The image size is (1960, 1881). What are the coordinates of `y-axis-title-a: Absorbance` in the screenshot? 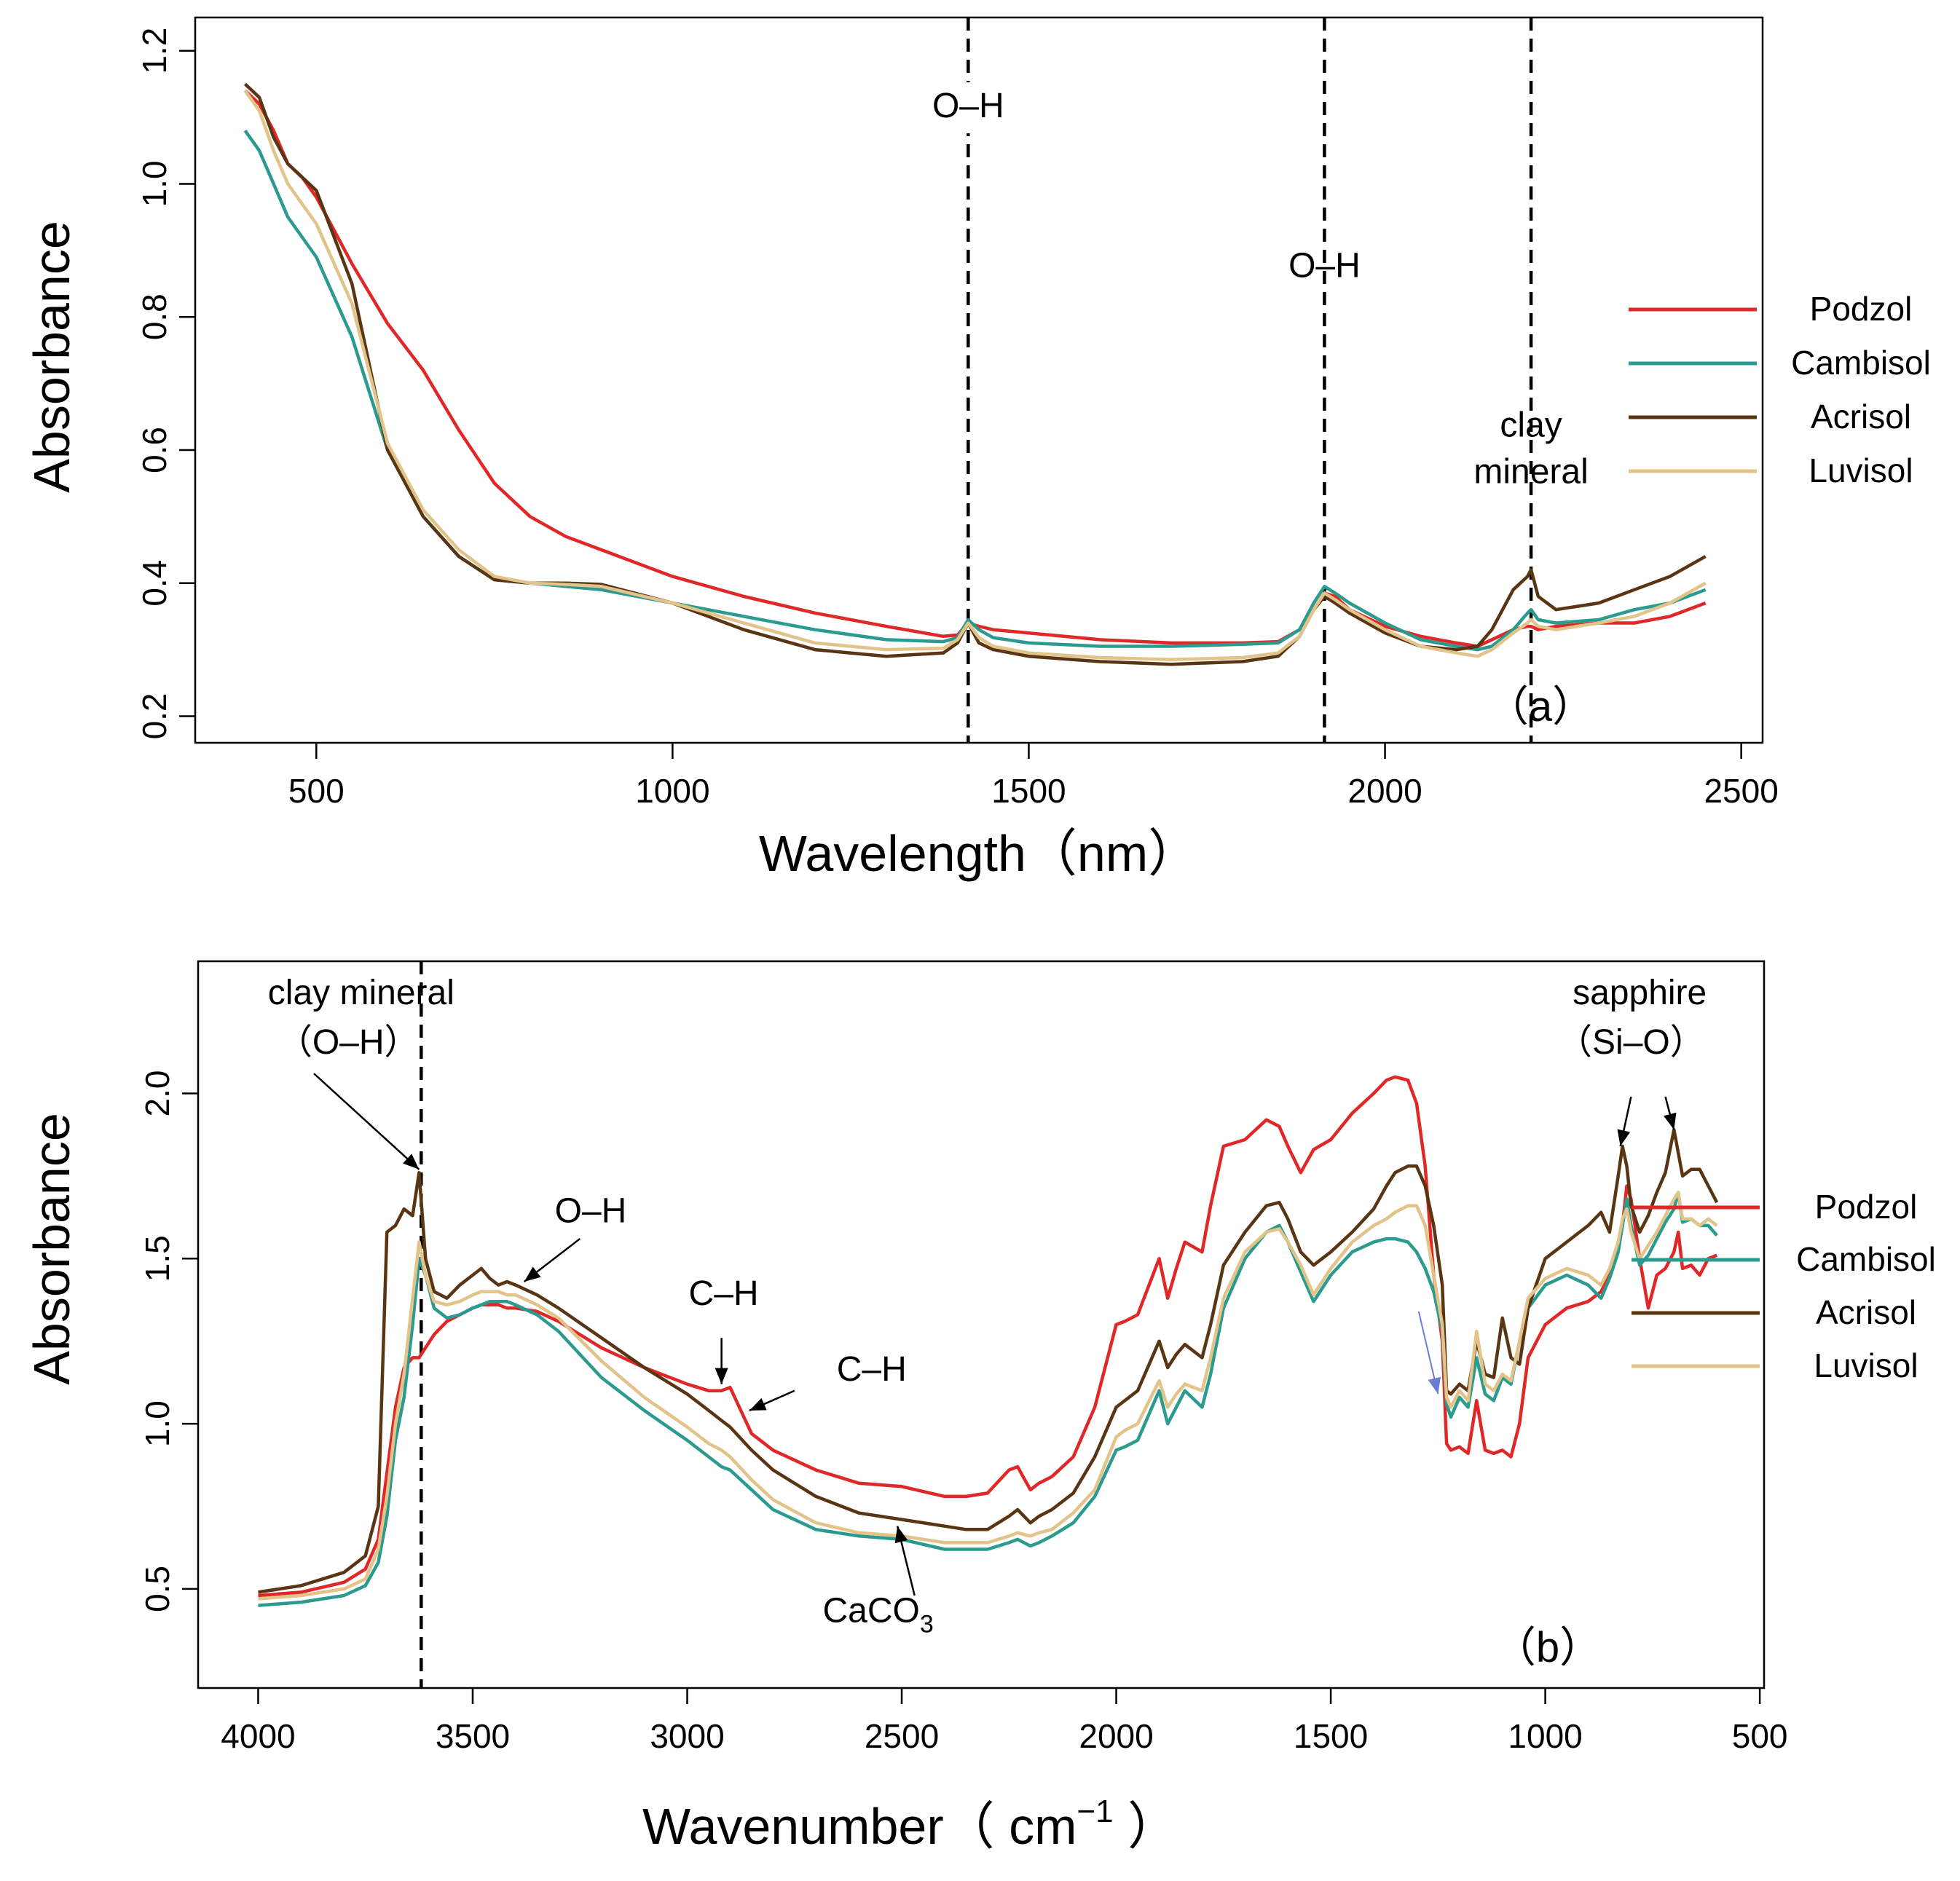 It's located at (51, 357).